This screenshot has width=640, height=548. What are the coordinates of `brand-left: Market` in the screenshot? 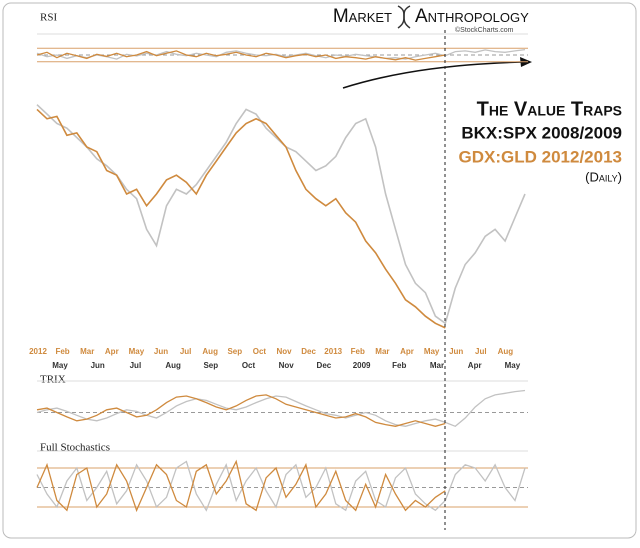 It's located at (362, 16).